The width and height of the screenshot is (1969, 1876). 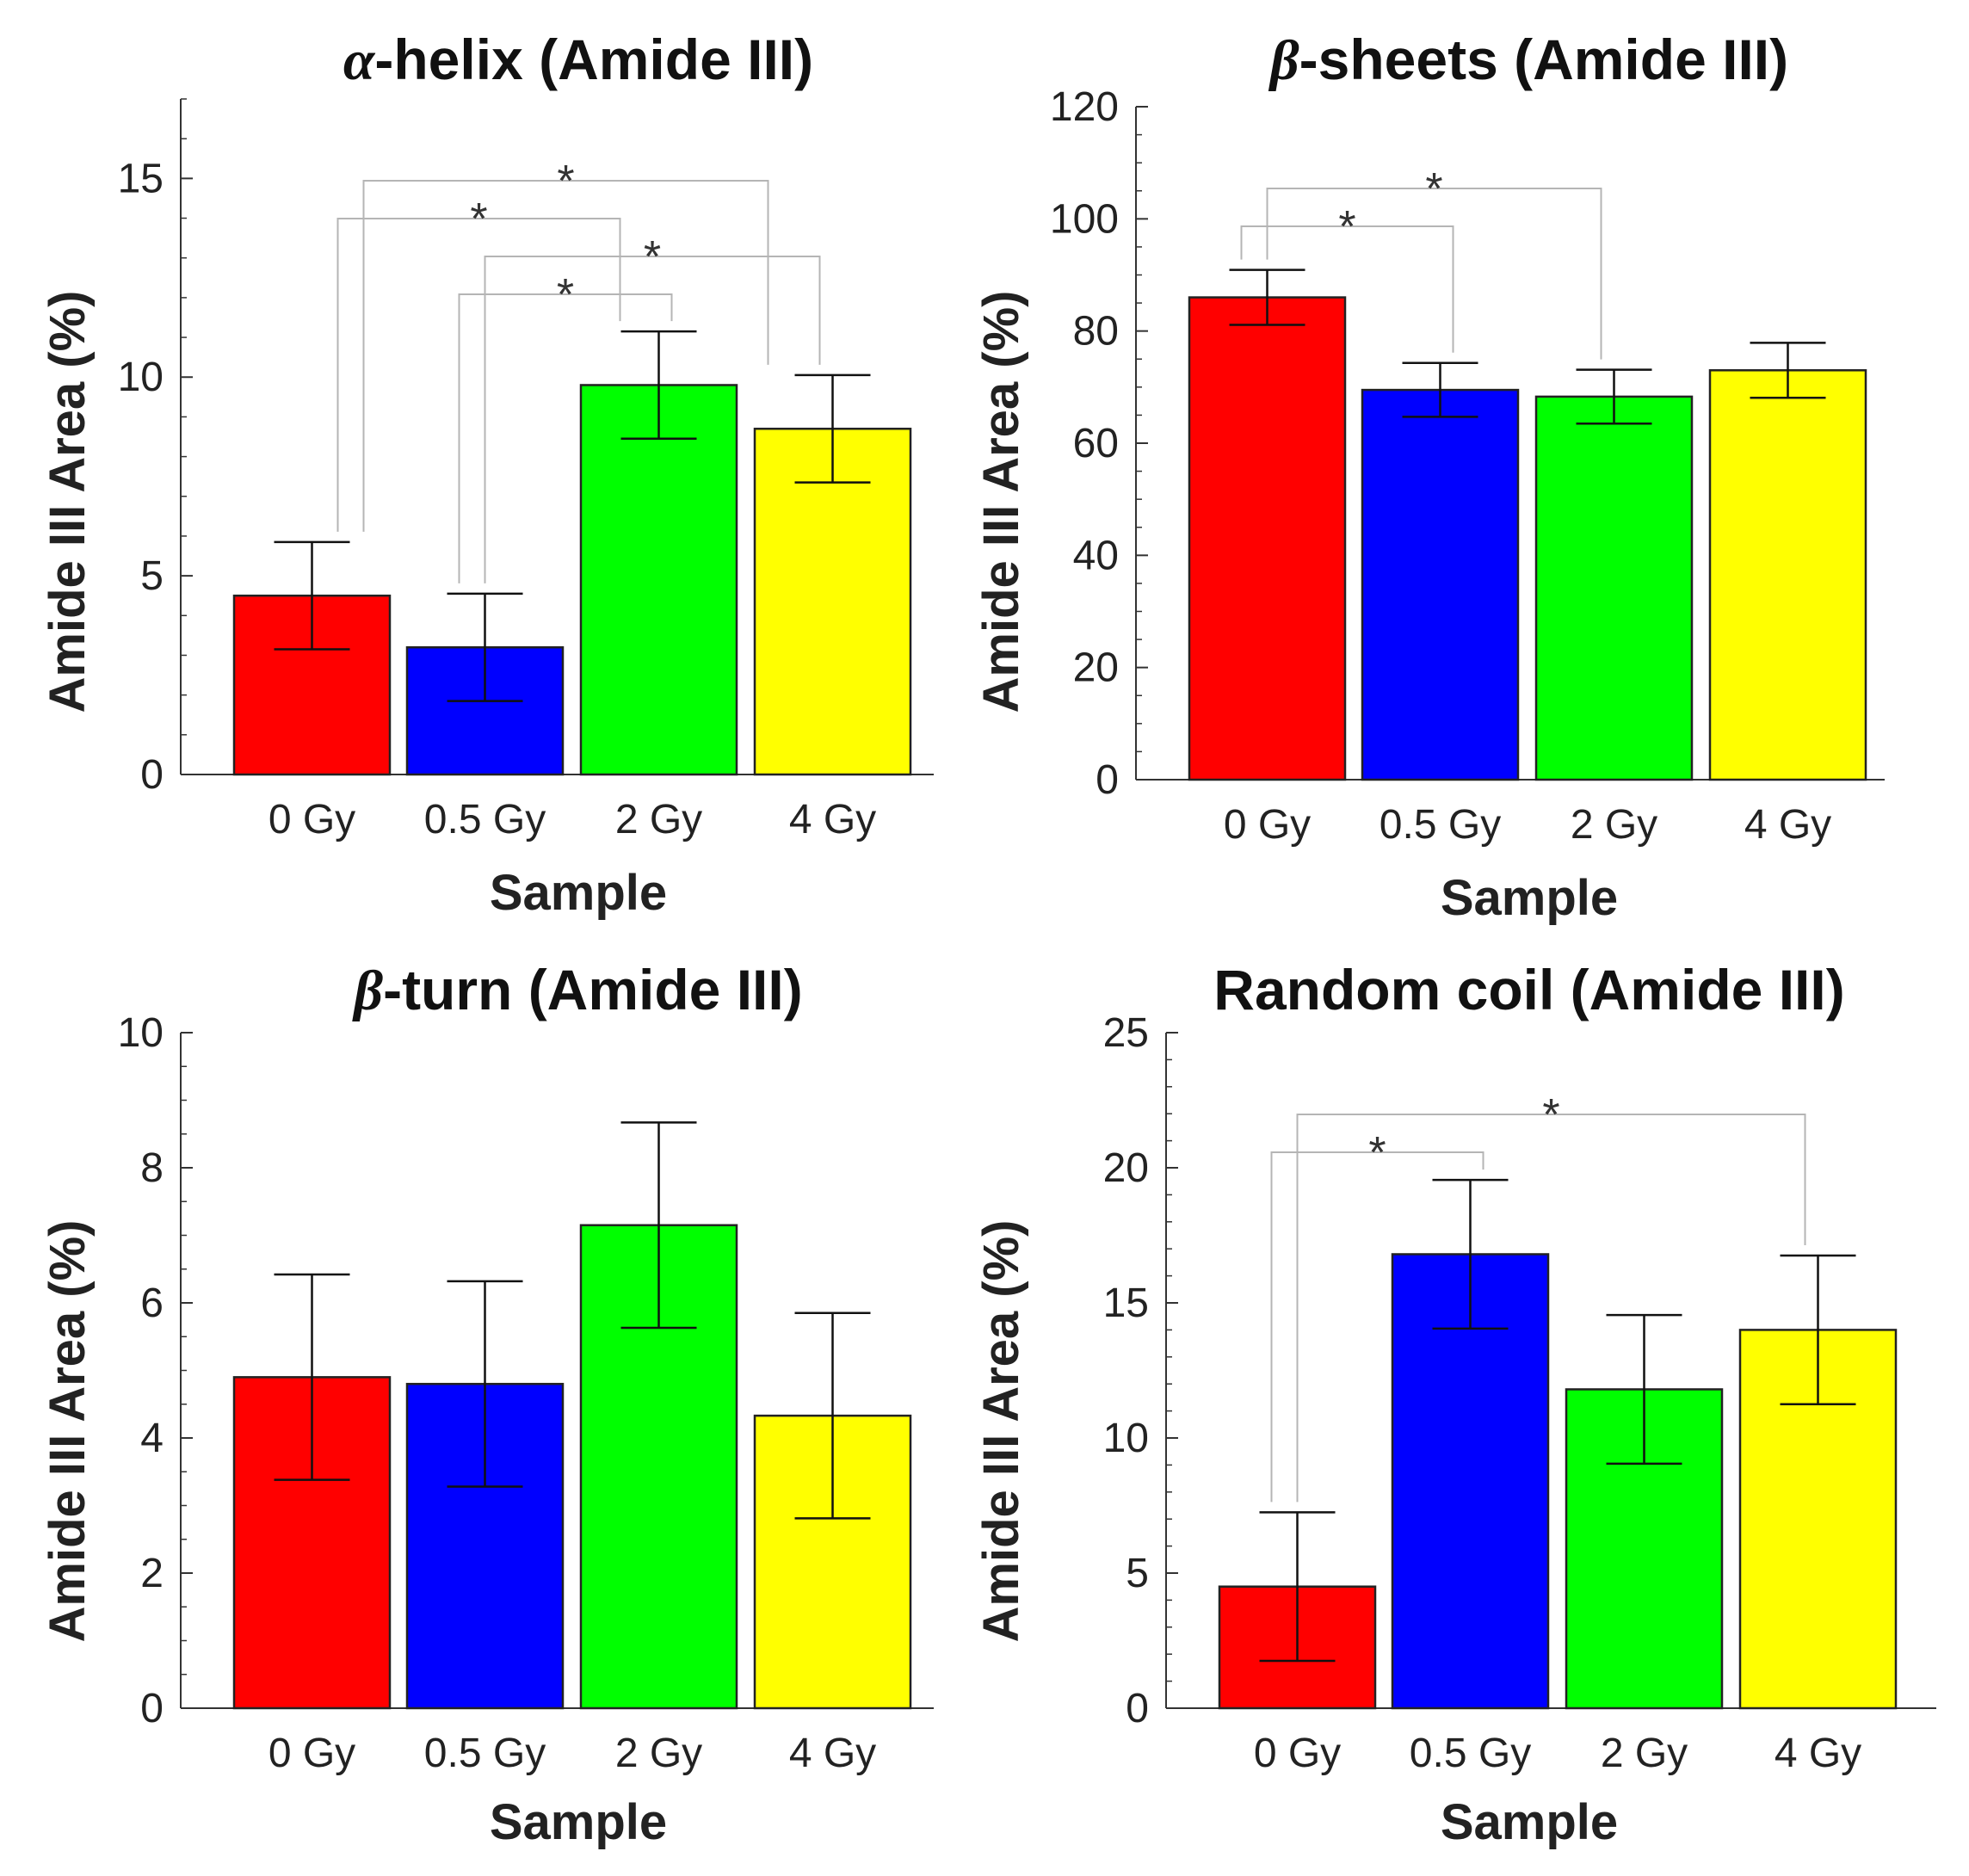 I want to click on chart-title: Random coil (Amide III), so click(x=1529, y=989).